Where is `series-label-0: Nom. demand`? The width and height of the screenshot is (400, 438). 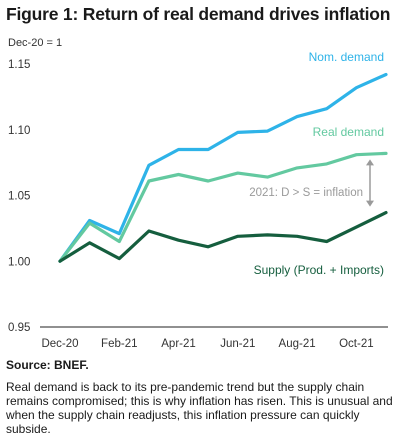
series-label-0: Nom. demand is located at coordinates (346, 57).